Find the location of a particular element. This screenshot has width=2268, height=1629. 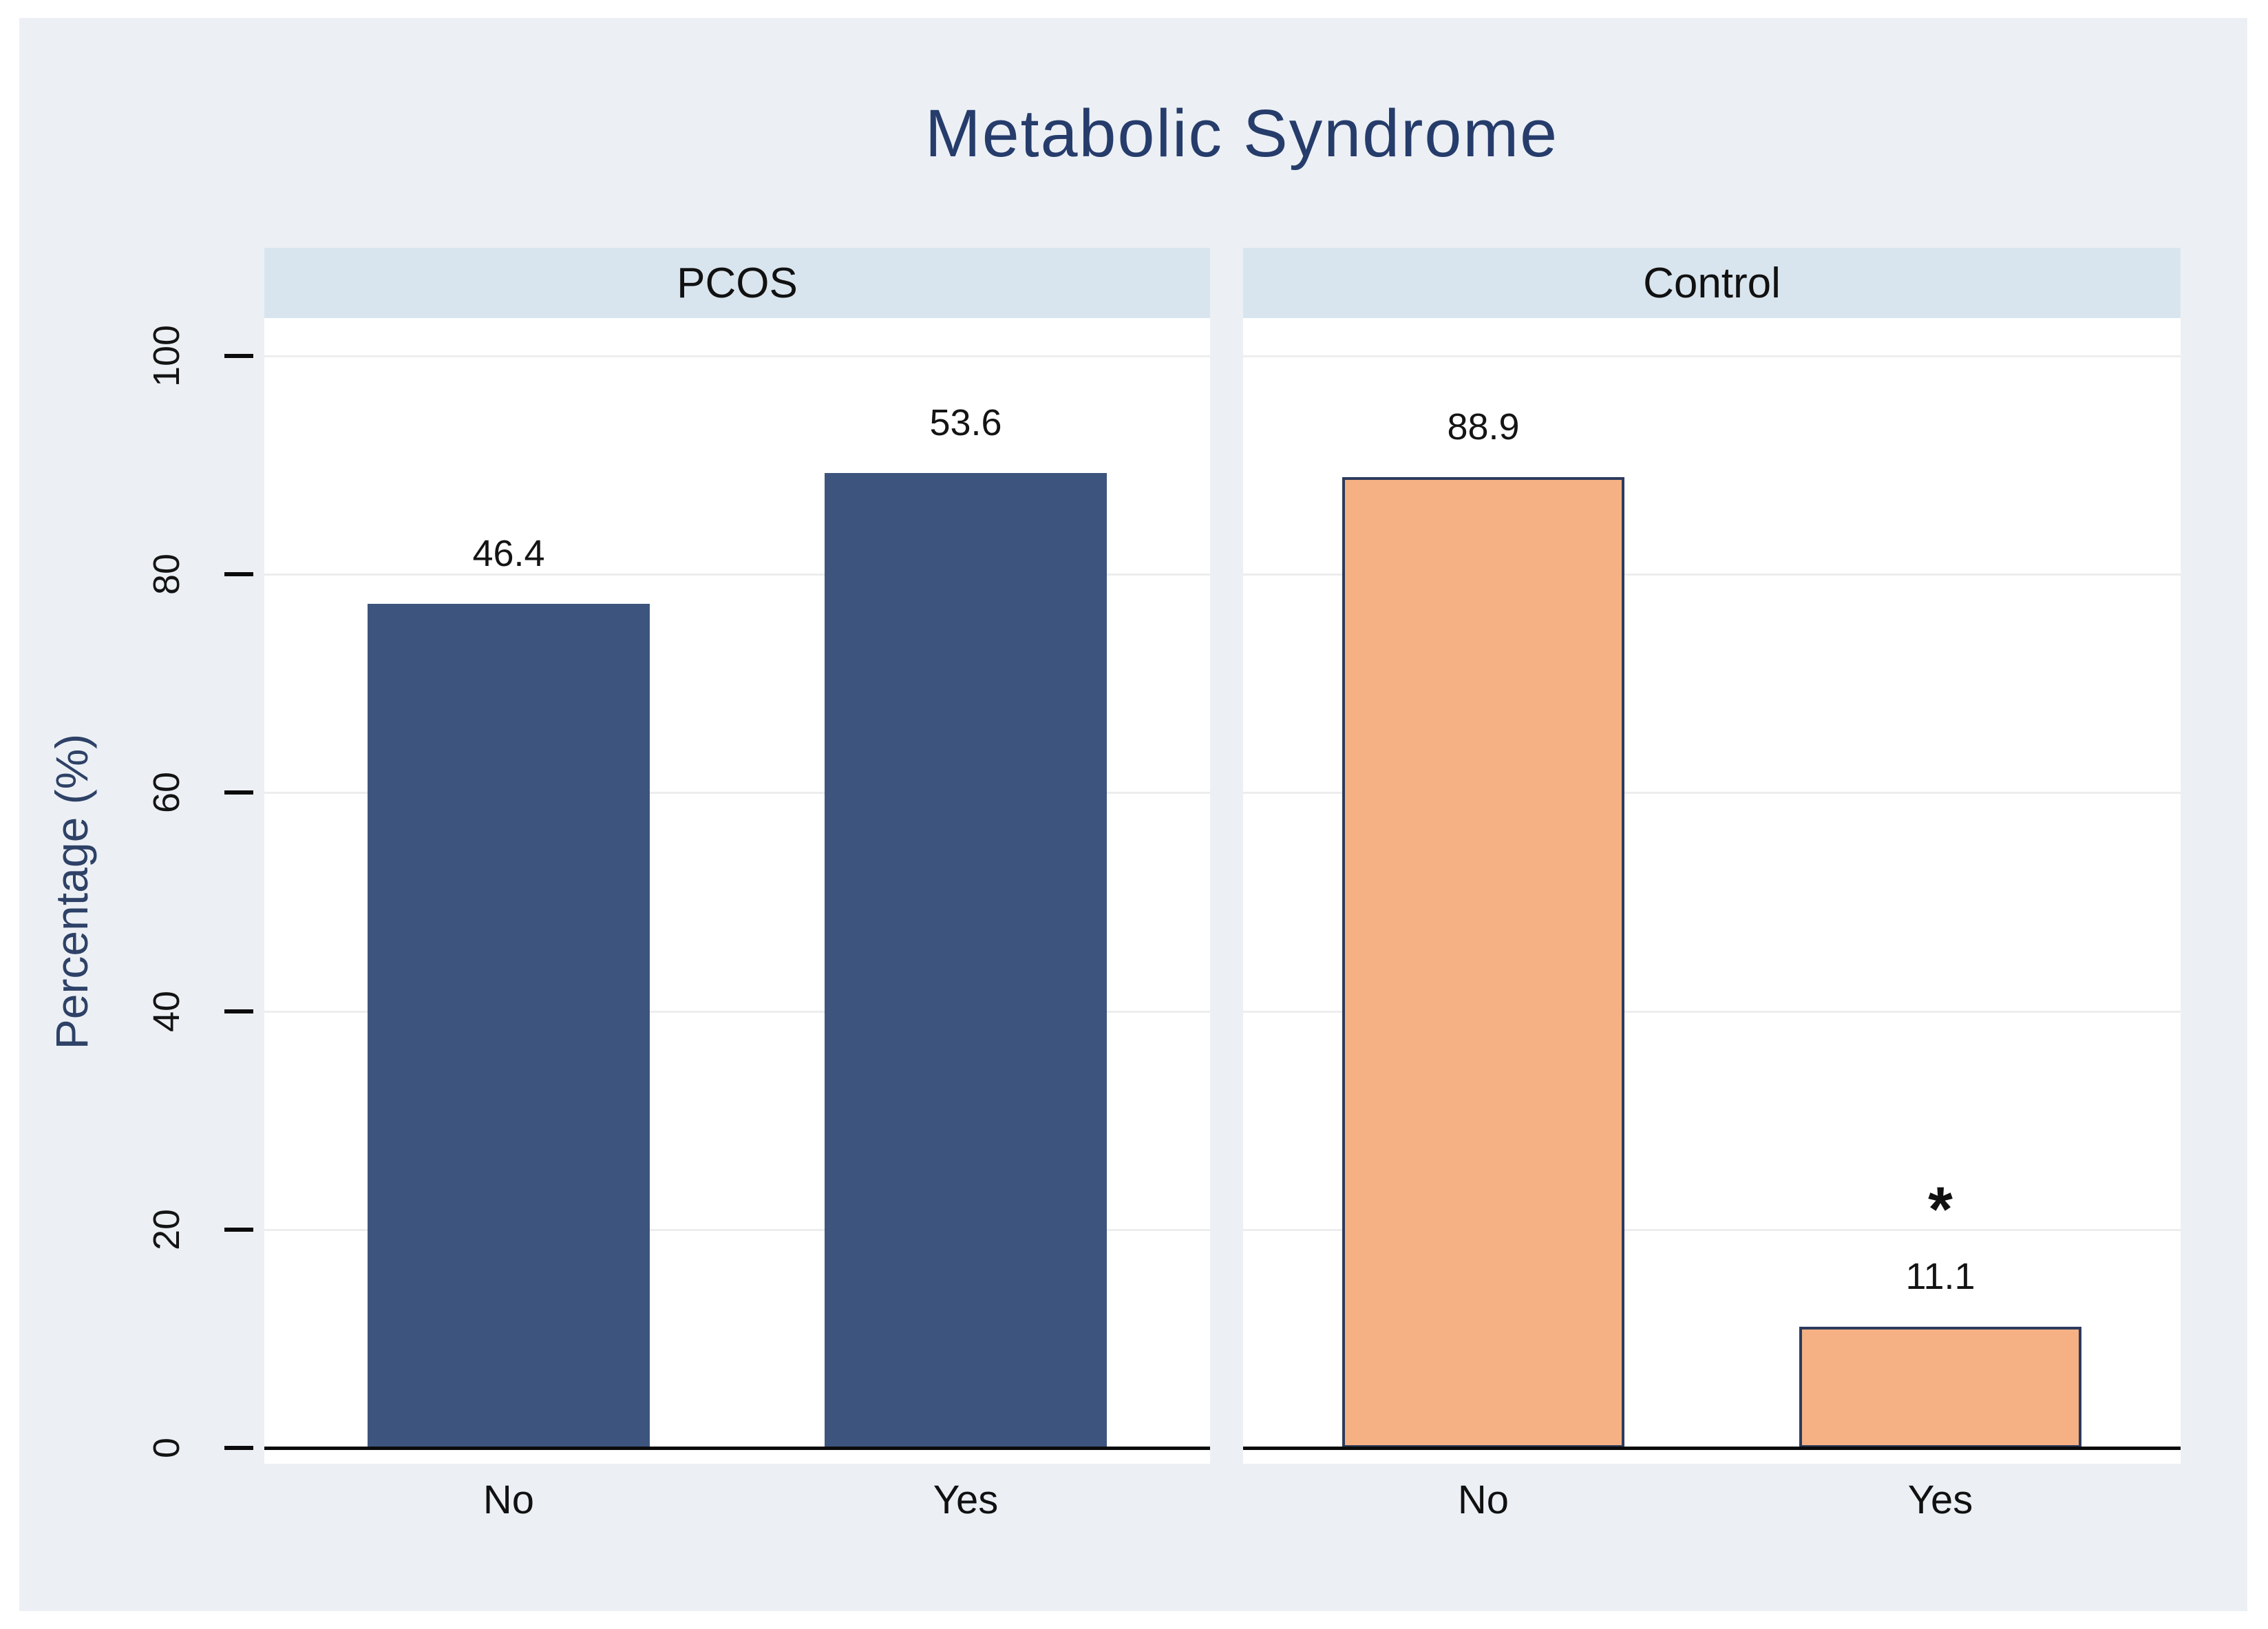

y-tick-label: 20 is located at coordinates (166, 1229).